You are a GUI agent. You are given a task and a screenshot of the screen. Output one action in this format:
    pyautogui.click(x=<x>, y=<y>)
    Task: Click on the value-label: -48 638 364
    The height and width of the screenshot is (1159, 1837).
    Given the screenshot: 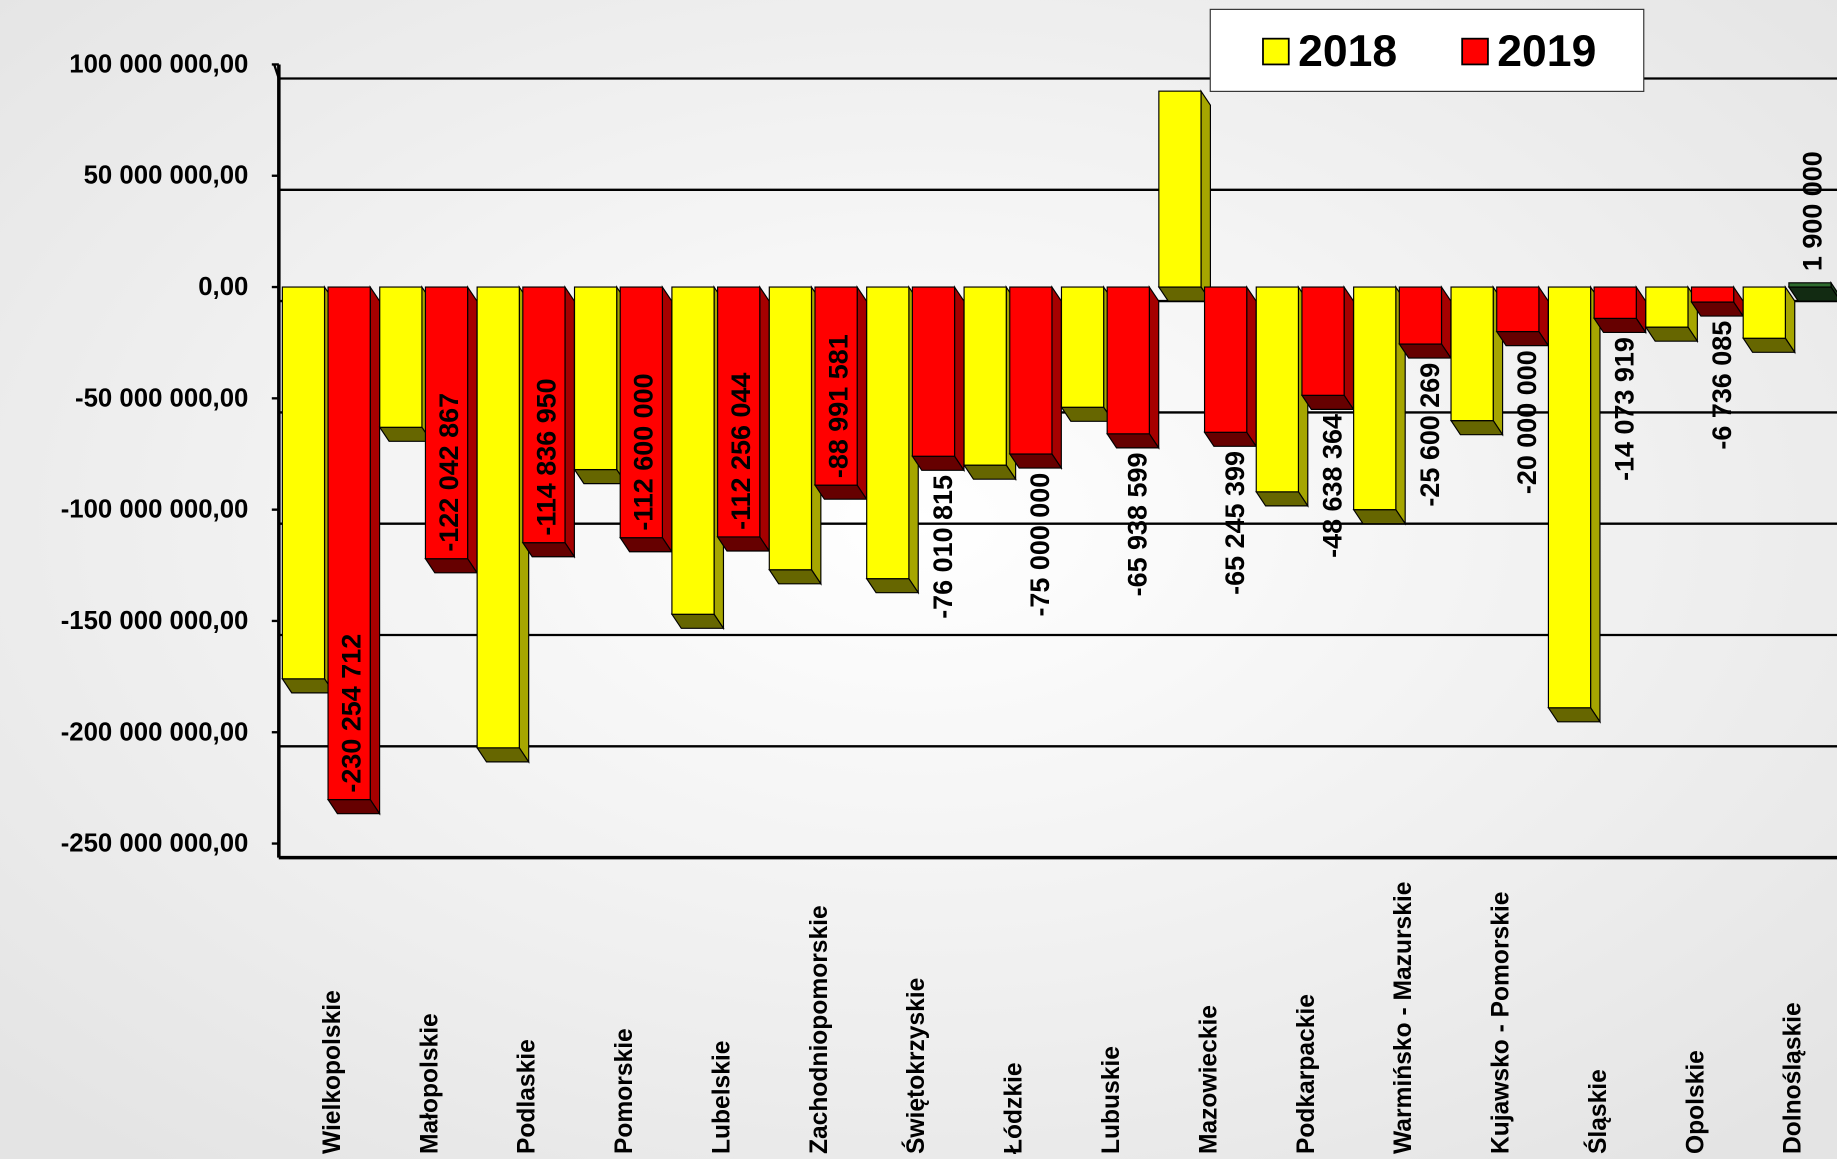 What is the action you would take?
    pyautogui.click(x=1332, y=486)
    